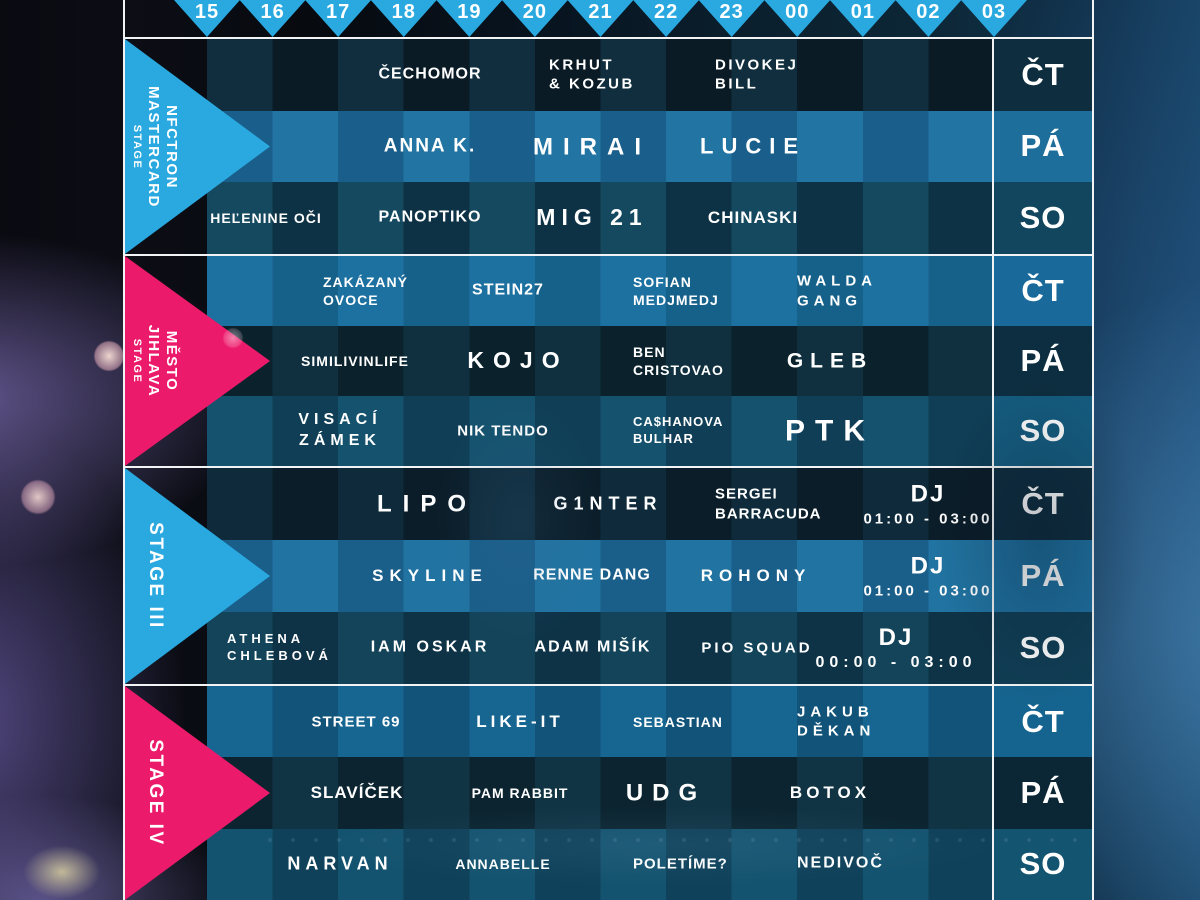  I want to click on artist-line: VISACÍ, so click(340, 420).